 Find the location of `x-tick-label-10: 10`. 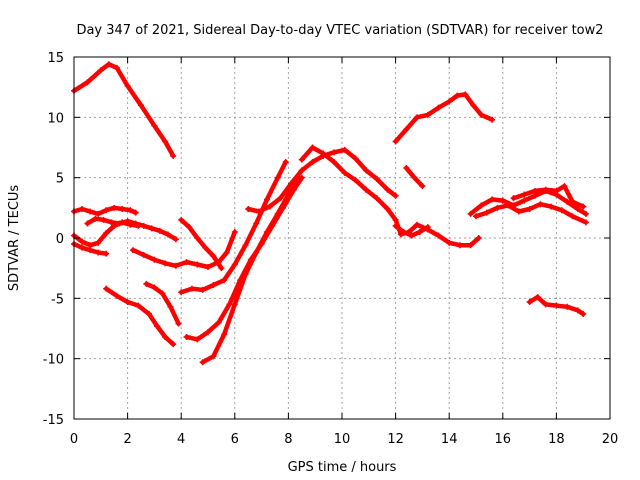

x-tick-label-10: 10 is located at coordinates (342, 439).